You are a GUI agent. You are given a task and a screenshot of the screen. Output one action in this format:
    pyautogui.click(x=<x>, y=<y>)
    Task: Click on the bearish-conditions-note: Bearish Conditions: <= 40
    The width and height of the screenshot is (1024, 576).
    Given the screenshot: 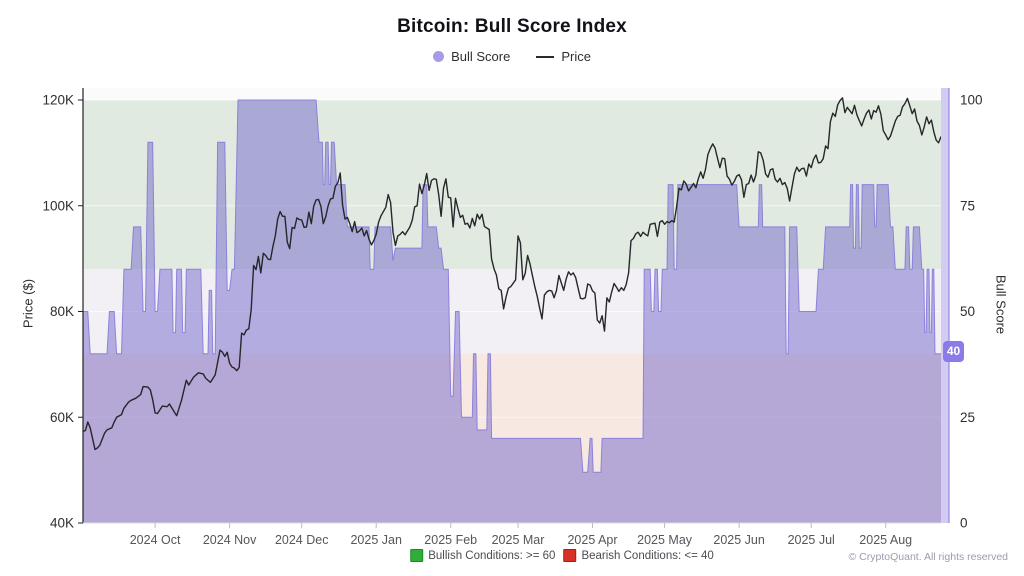 What is the action you would take?
    pyautogui.click(x=638, y=555)
    